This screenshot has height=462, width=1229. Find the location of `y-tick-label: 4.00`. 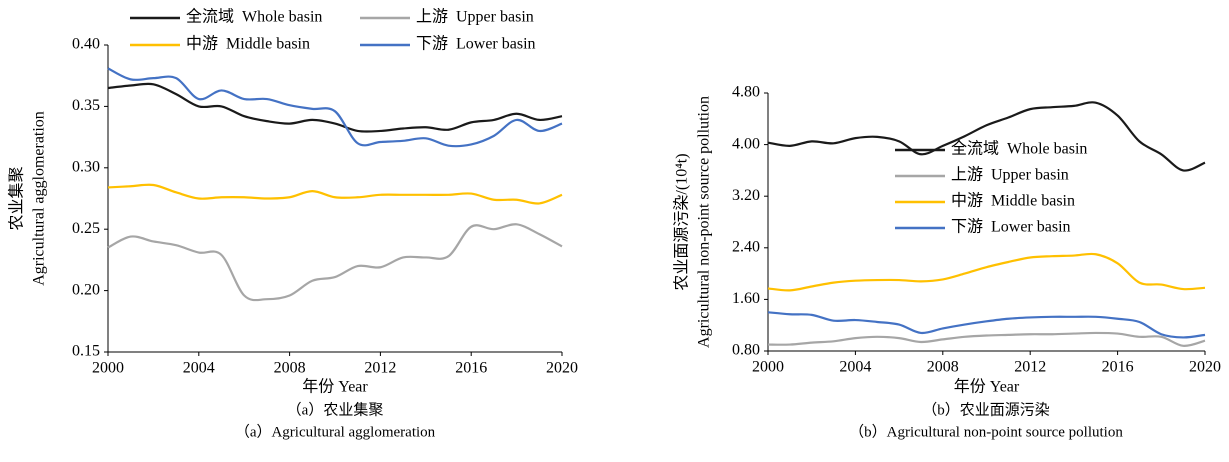

y-tick-label: 4.00 is located at coordinates (746, 143).